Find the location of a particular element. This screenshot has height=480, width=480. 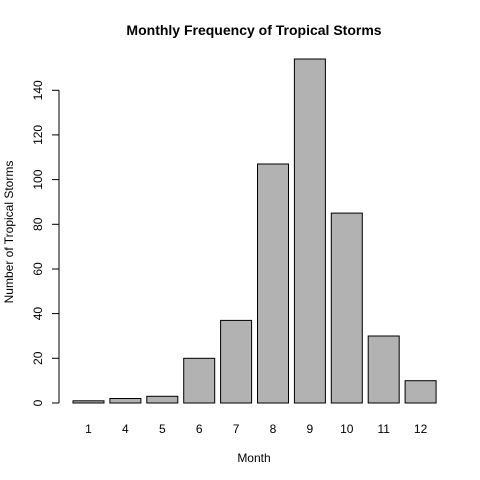

y-tick-label: 60 is located at coordinates (38, 269).